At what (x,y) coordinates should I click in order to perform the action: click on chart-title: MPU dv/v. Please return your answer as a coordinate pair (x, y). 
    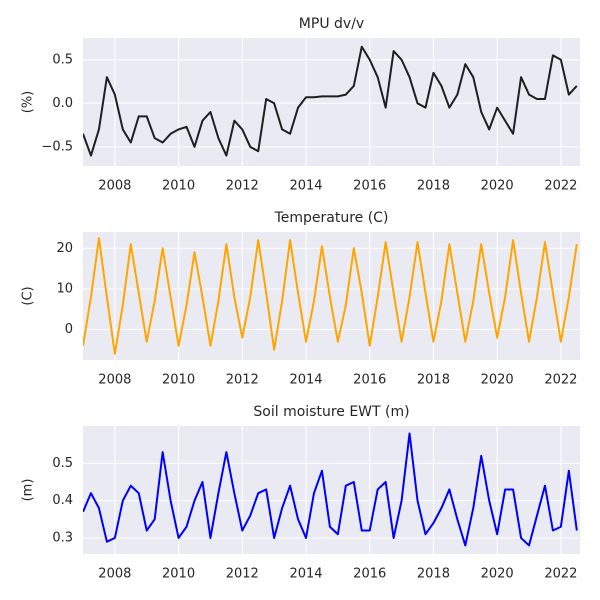
    Looking at the image, I should click on (331, 24).